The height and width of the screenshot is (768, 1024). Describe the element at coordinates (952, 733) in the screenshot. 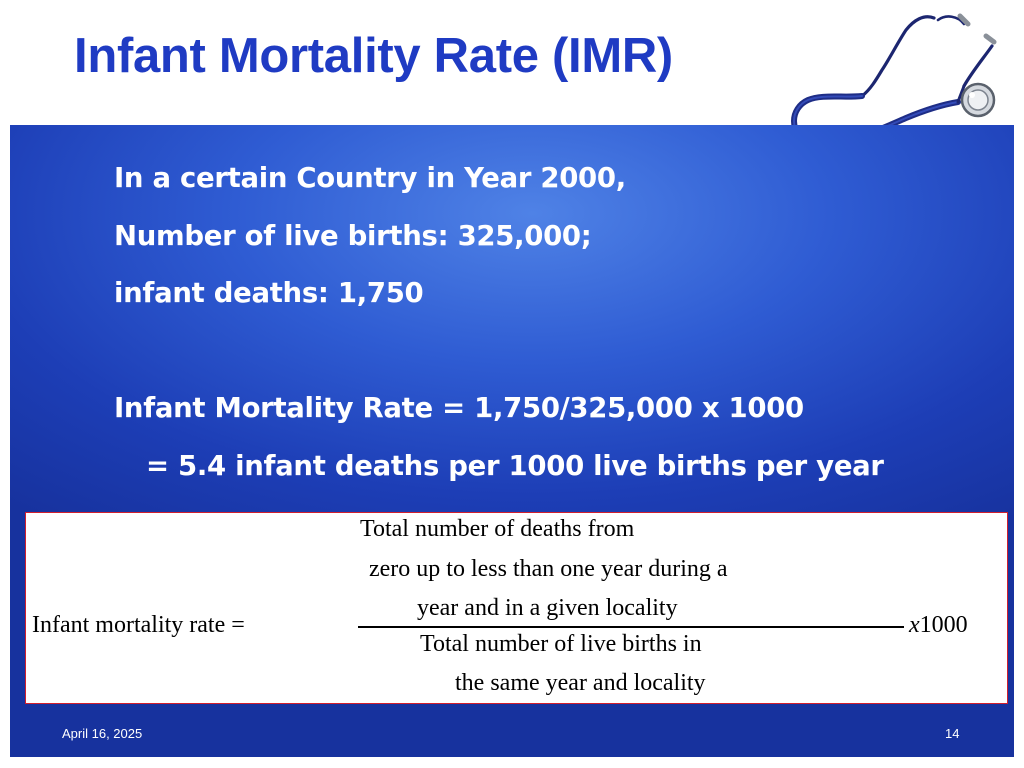

I see `slide-number: 14` at that location.